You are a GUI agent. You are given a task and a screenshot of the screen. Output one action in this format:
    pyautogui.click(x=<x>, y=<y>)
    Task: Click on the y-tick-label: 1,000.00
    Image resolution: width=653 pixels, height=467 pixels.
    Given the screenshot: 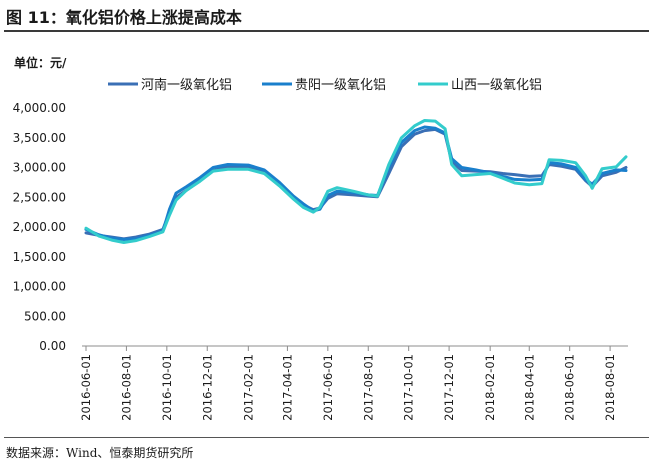 What is the action you would take?
    pyautogui.click(x=39, y=287)
    